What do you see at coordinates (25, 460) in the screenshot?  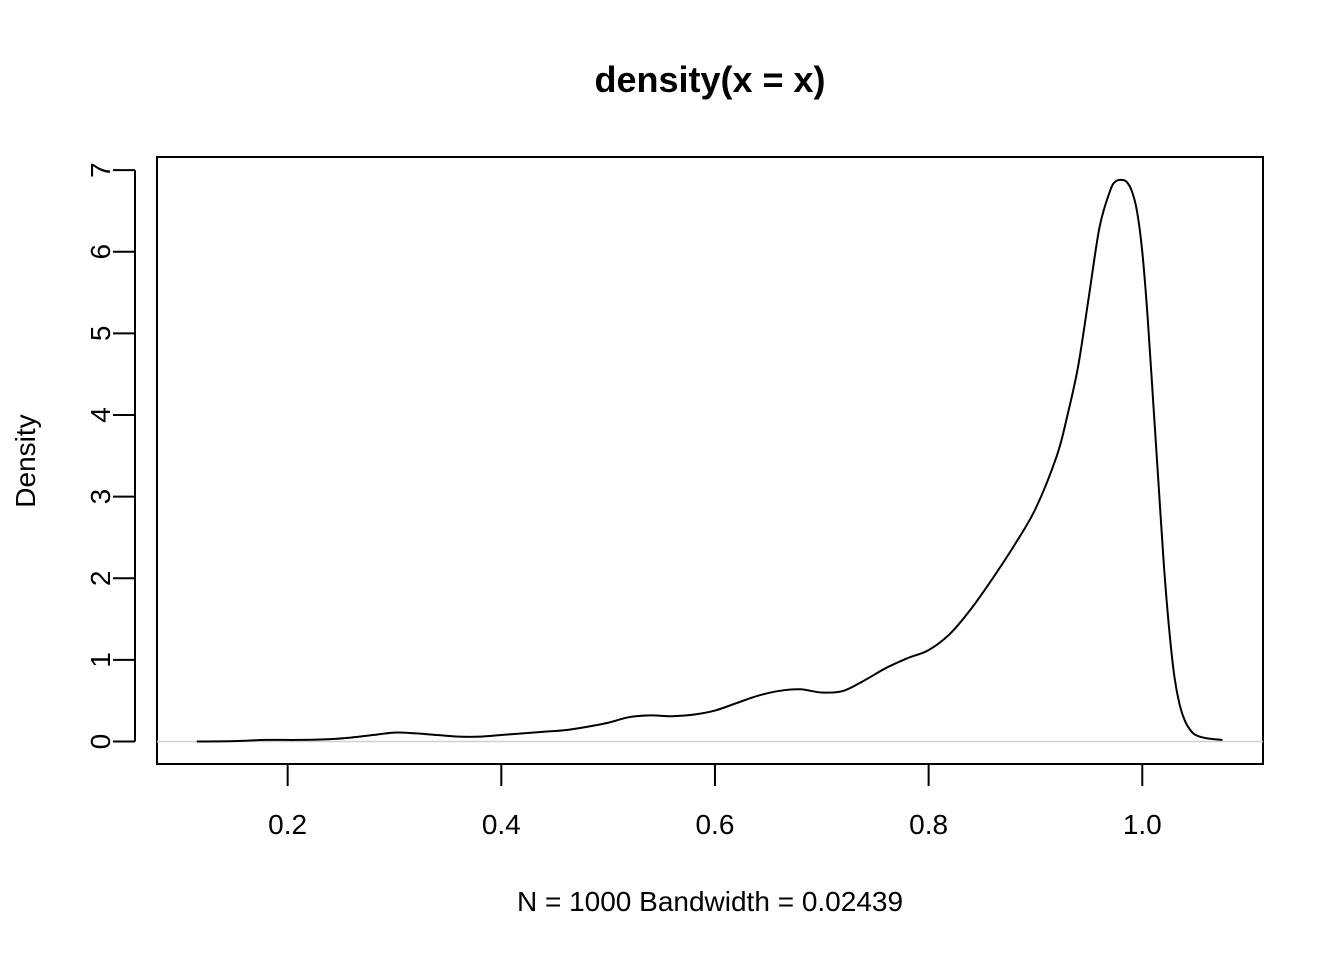 I see `y-axis-label: Density` at bounding box center [25, 460].